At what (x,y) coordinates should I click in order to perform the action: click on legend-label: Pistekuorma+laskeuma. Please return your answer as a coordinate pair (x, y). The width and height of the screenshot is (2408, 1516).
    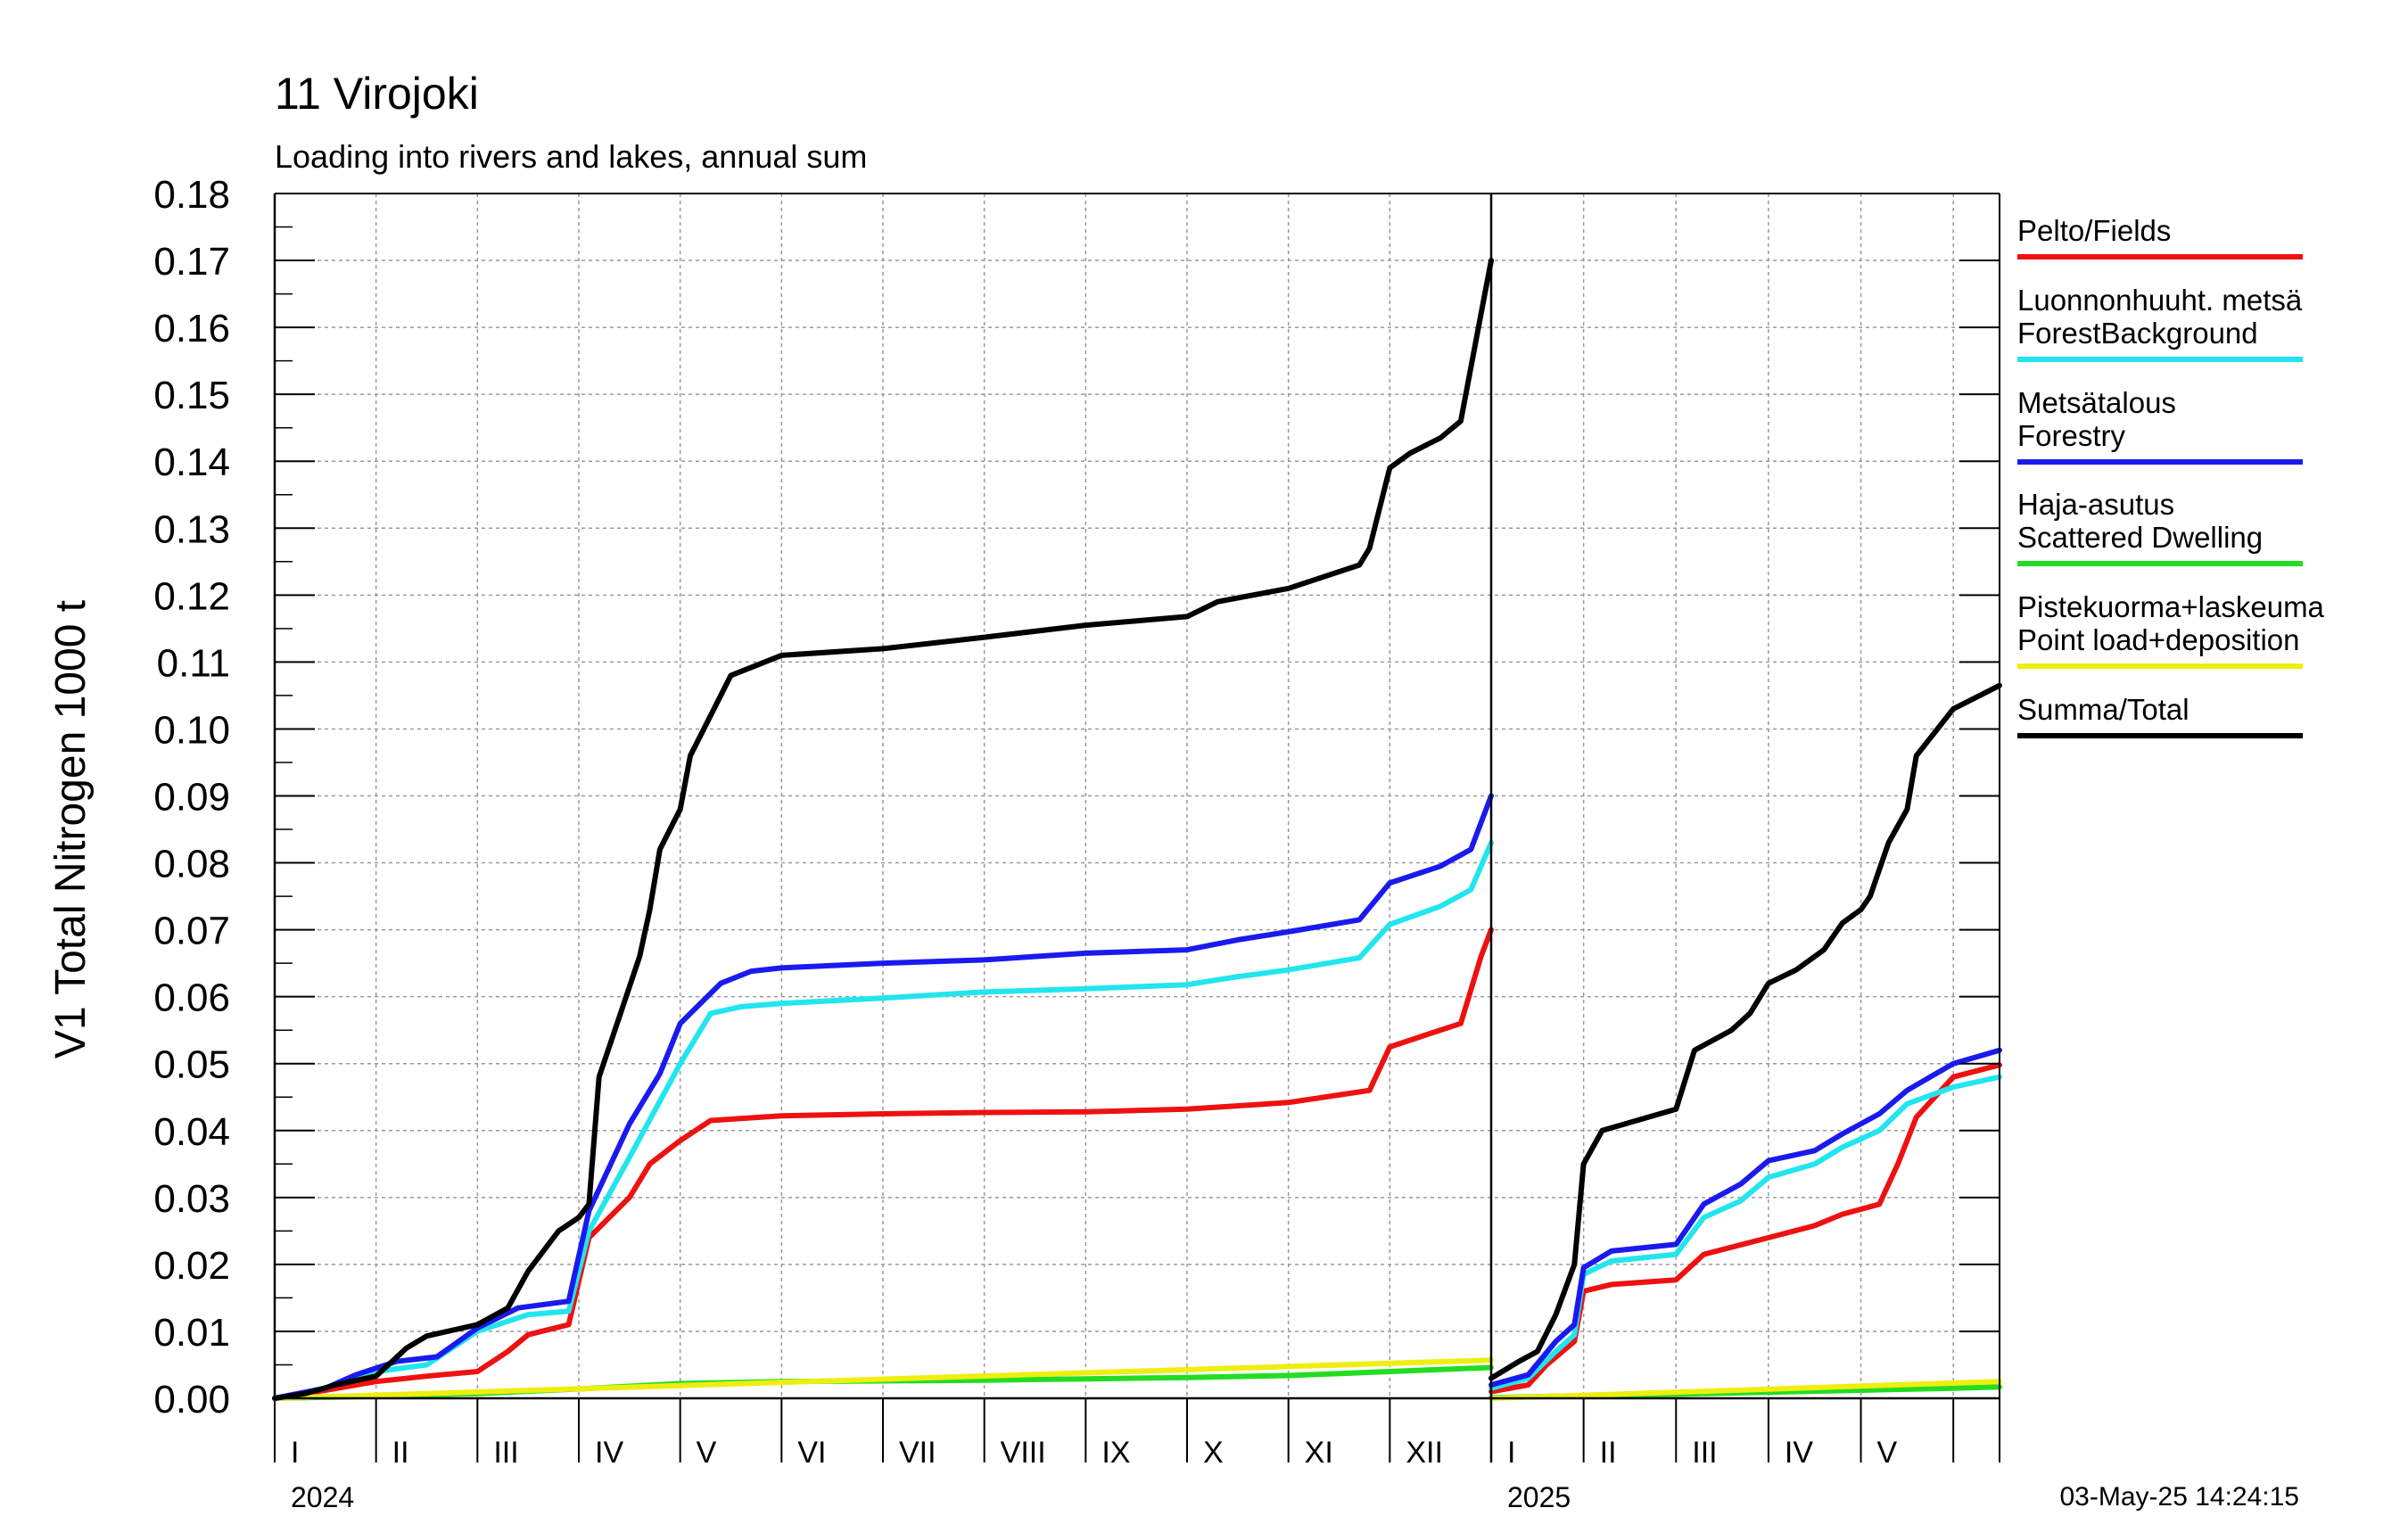
    Looking at the image, I should click on (2171, 606).